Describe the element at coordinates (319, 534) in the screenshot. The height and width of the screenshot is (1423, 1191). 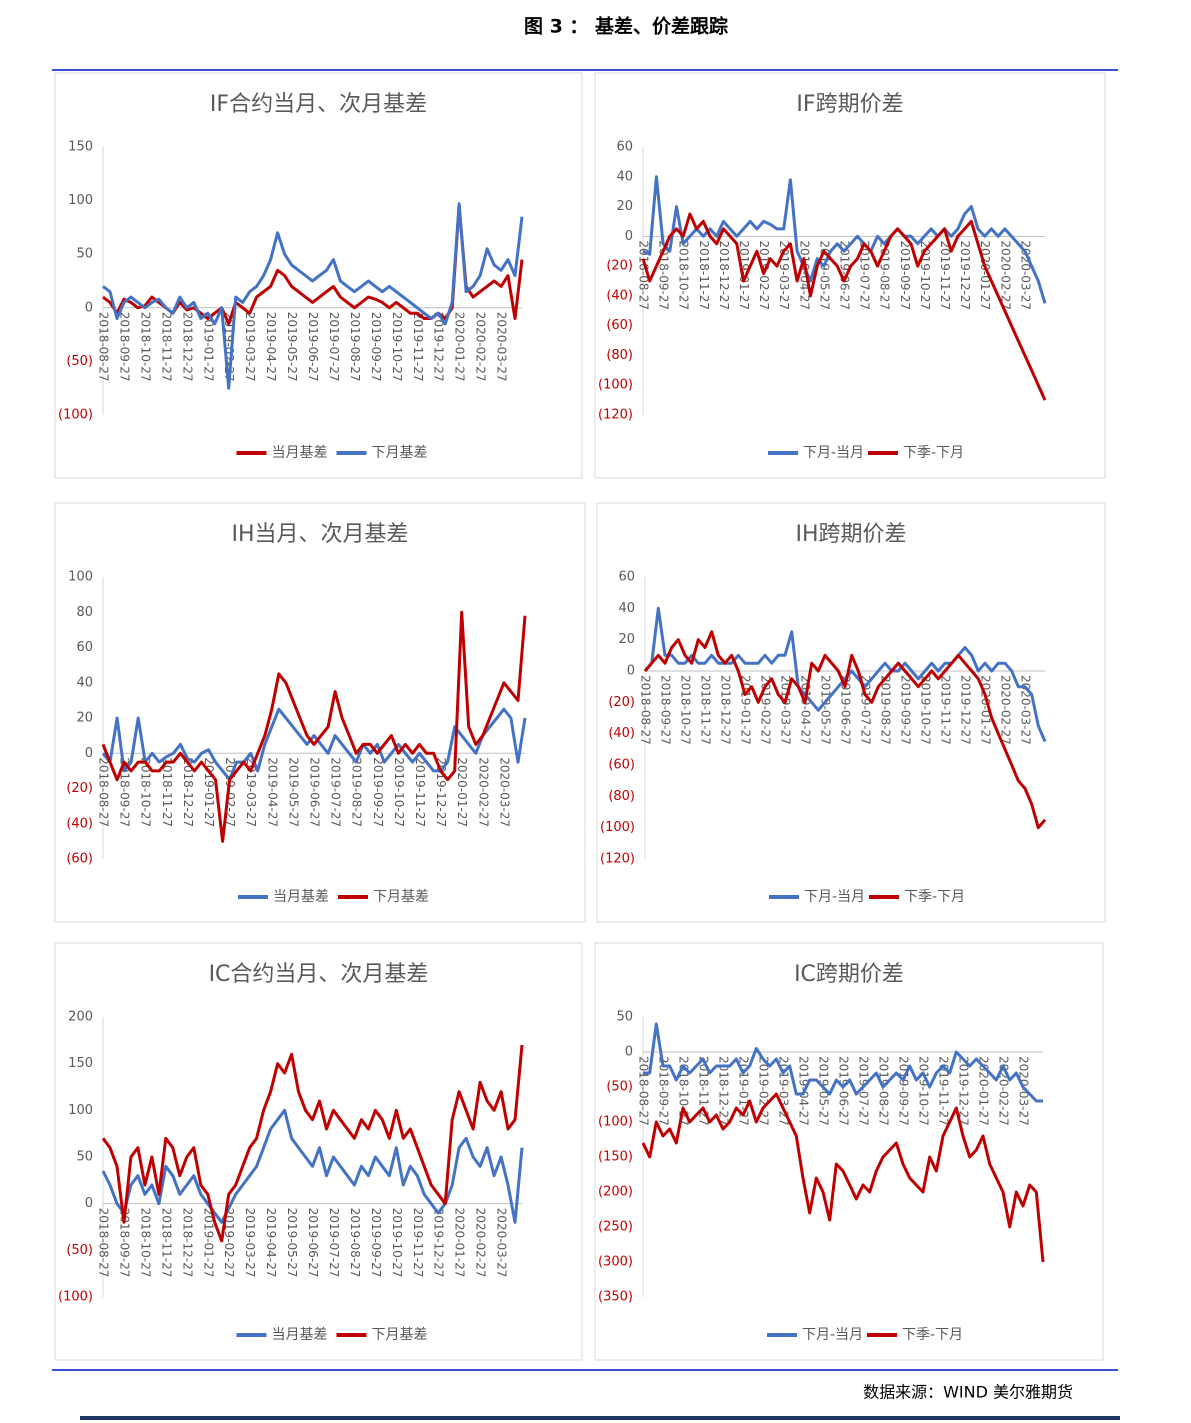
I see `chart-title: IH当月、次月基差` at that location.